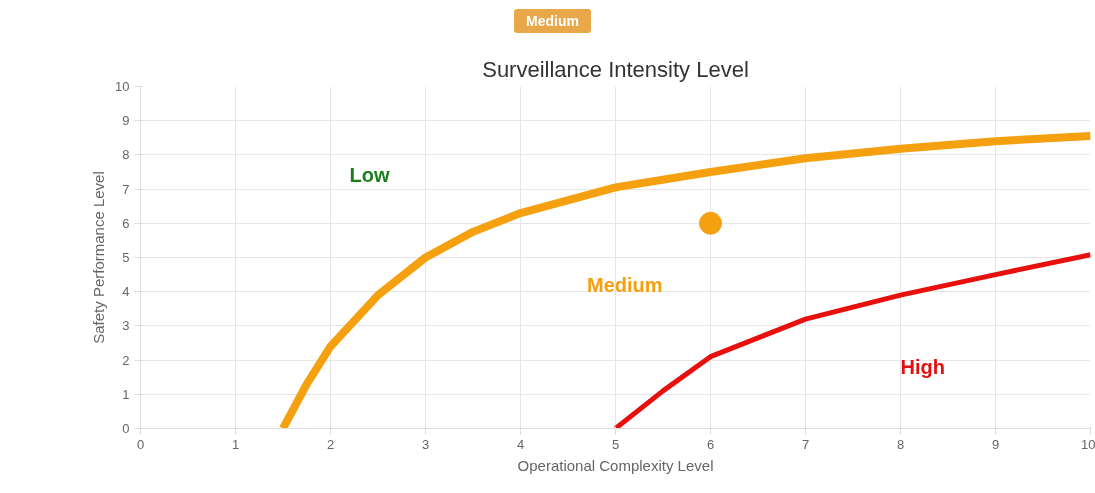  What do you see at coordinates (425, 444) in the screenshot?
I see `x-tick-label: 3` at bounding box center [425, 444].